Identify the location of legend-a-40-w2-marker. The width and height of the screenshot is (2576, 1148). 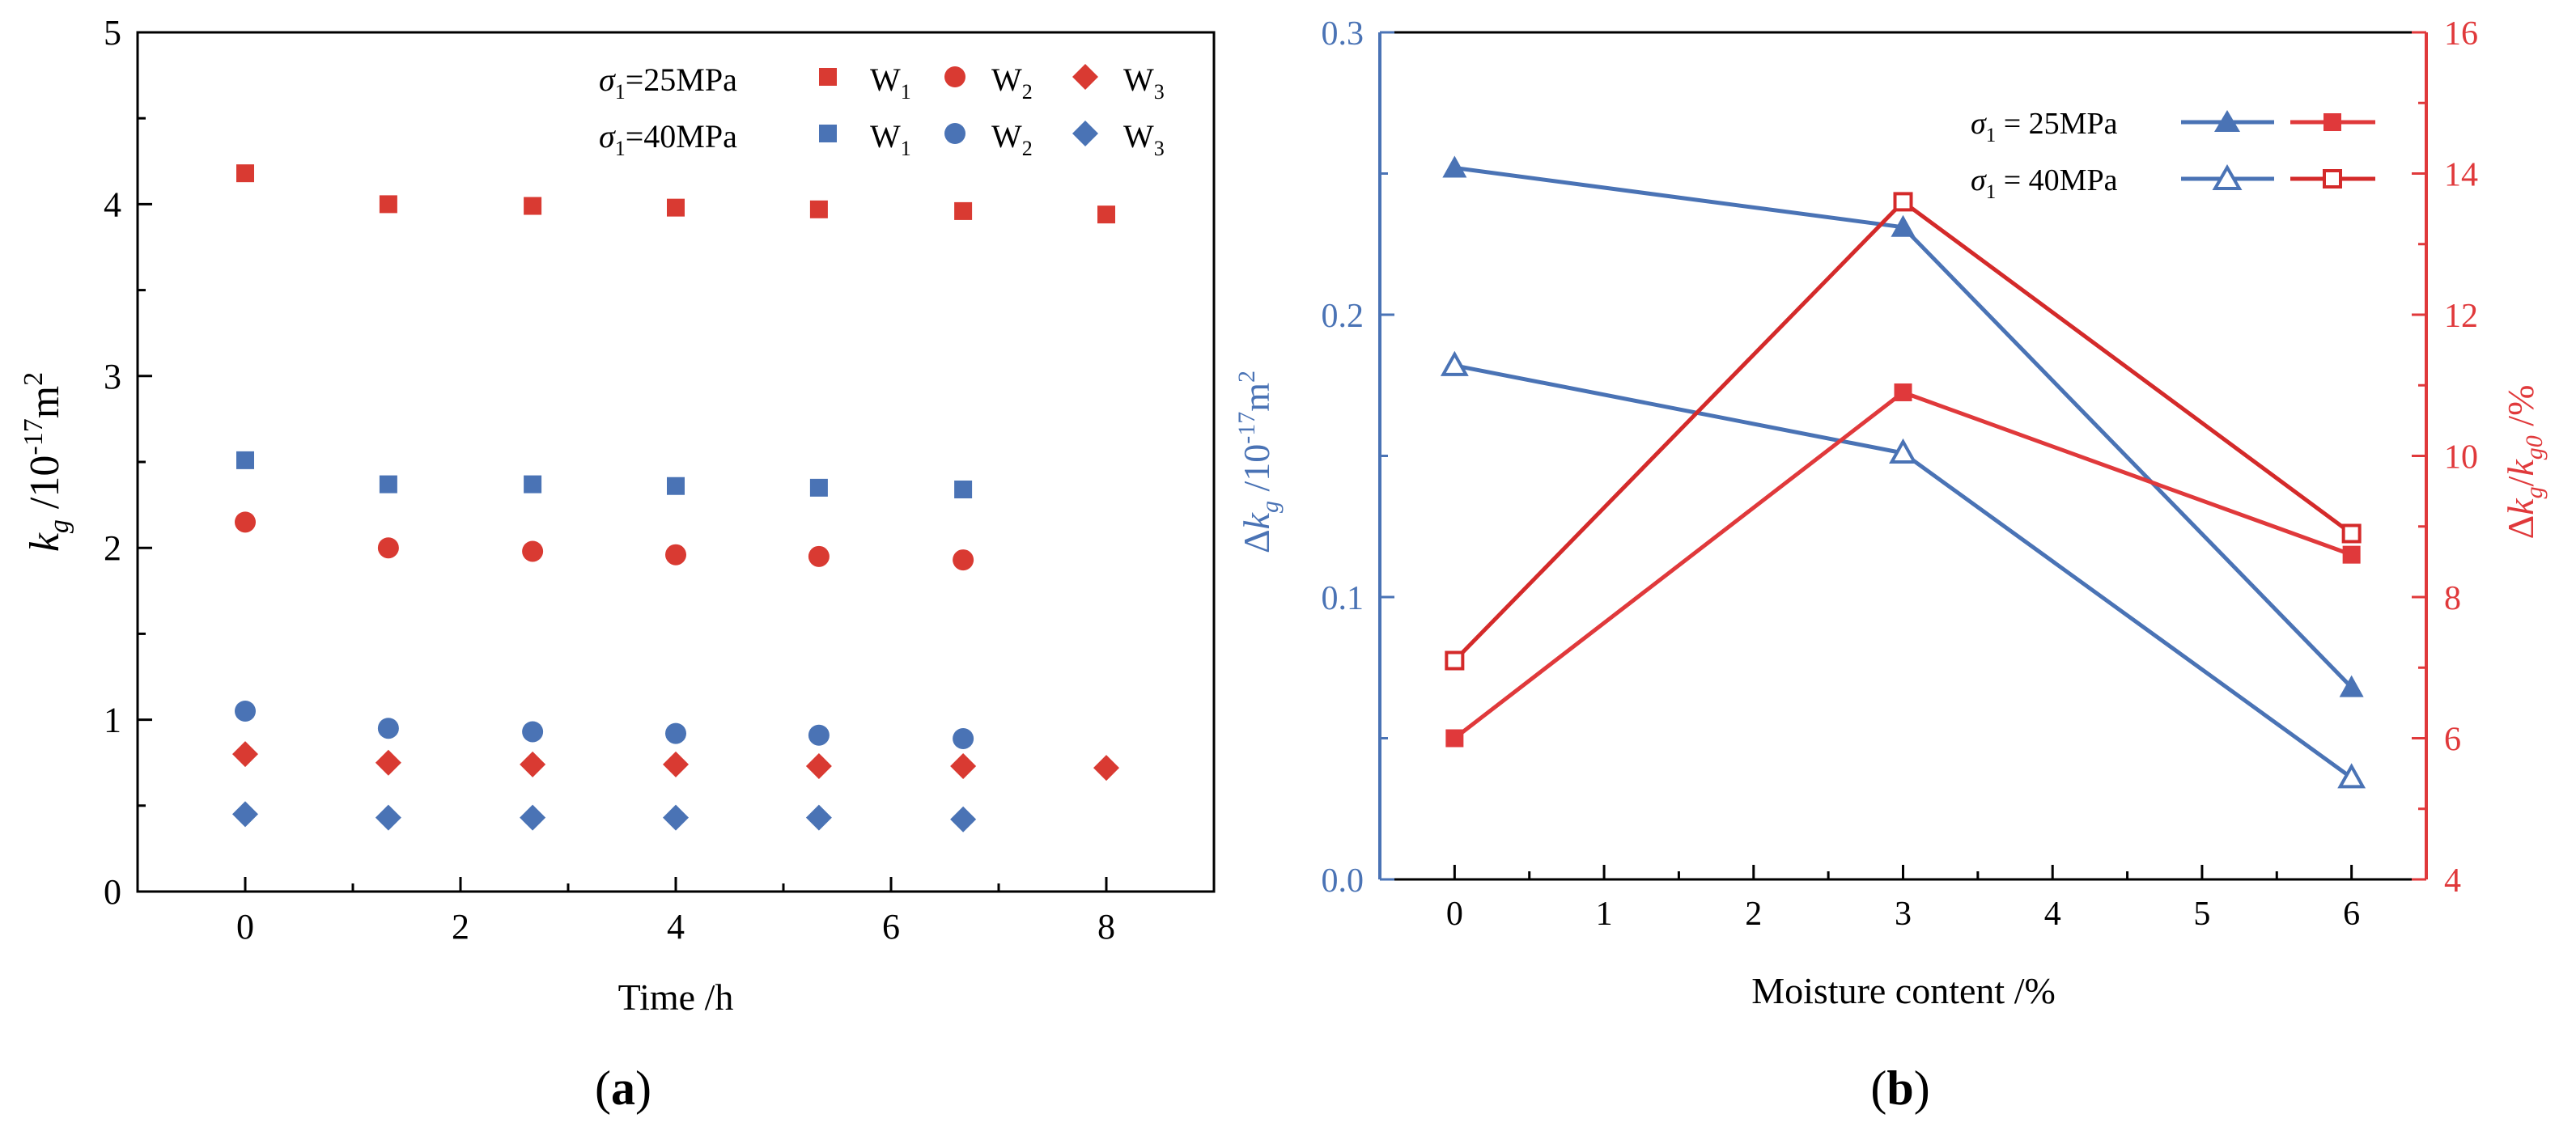
(954, 133).